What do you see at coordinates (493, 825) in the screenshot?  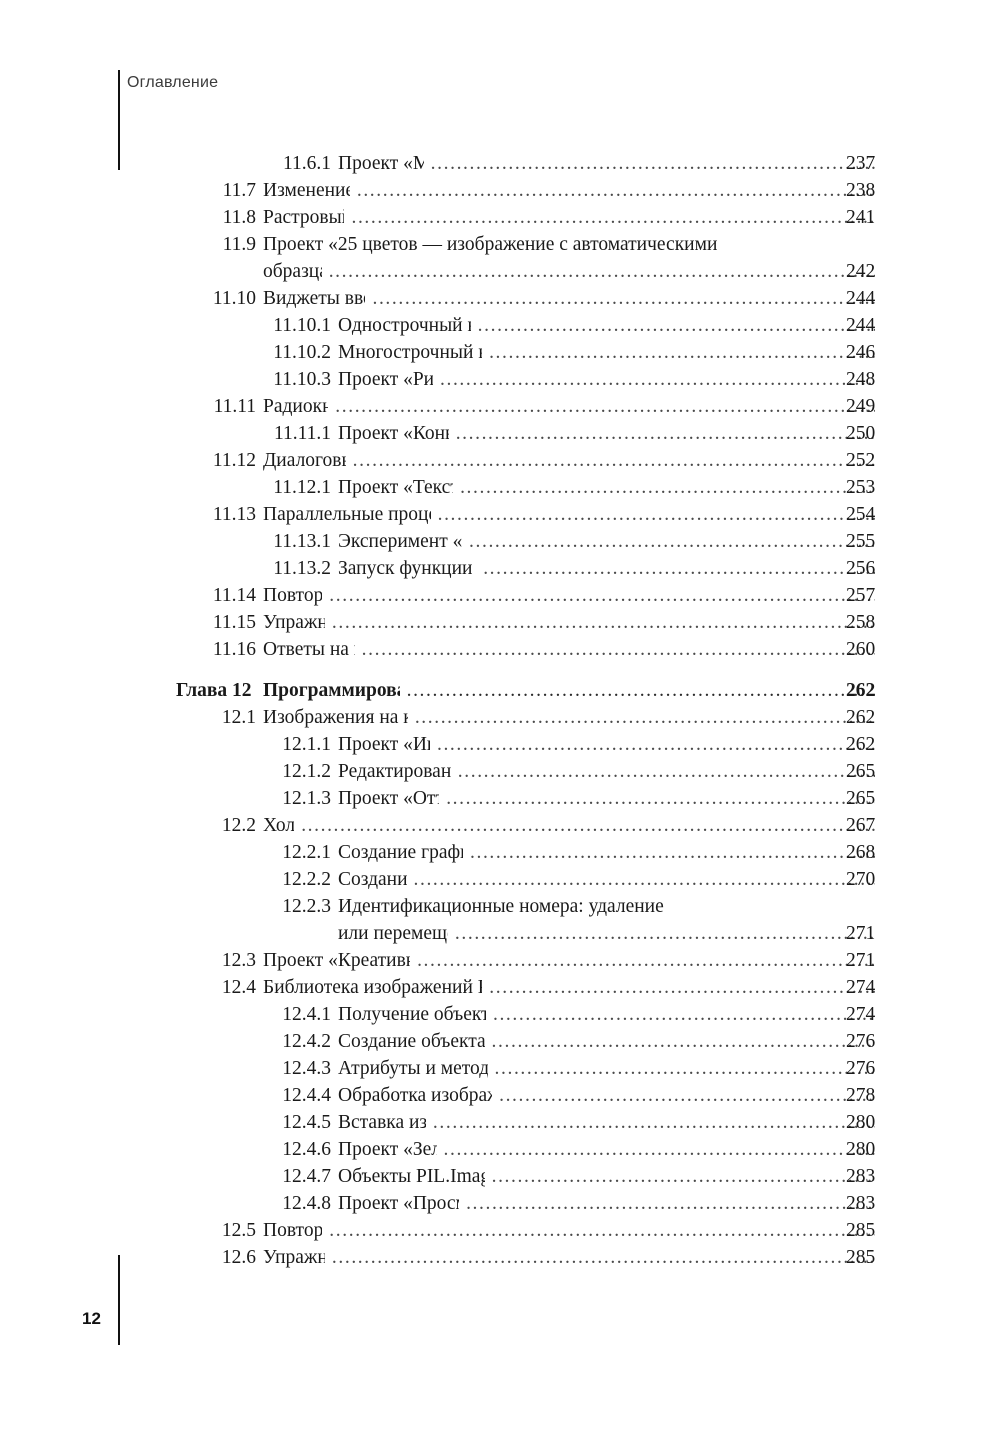 I see `toc-entry: 12.2 Холст 267` at bounding box center [493, 825].